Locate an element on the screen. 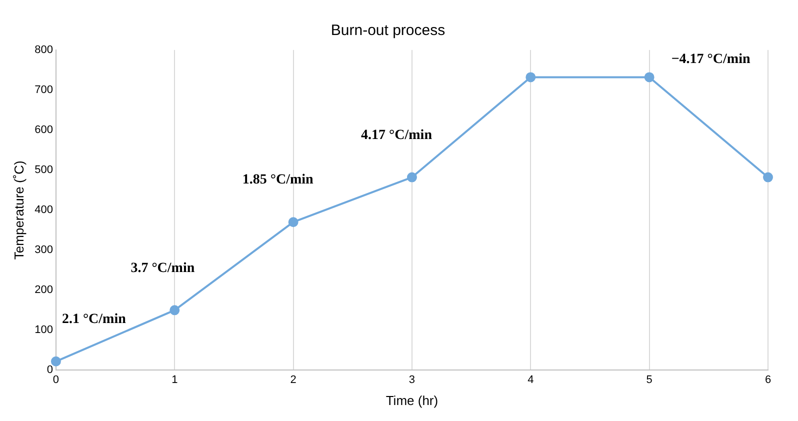 The image size is (798, 421). annotation: −4.17 °C/min is located at coordinates (710, 59).